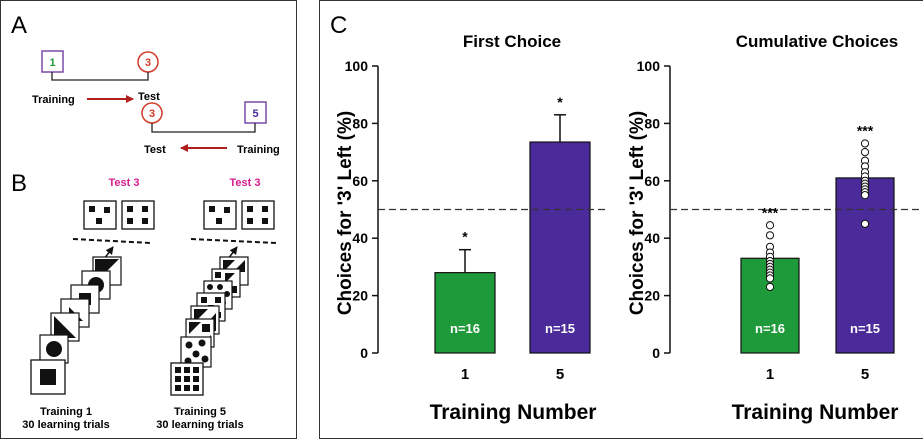 The image size is (923, 440). What do you see at coordinates (656, 353) in the screenshot?
I see `chart-2-y-tick-label: 0` at bounding box center [656, 353].